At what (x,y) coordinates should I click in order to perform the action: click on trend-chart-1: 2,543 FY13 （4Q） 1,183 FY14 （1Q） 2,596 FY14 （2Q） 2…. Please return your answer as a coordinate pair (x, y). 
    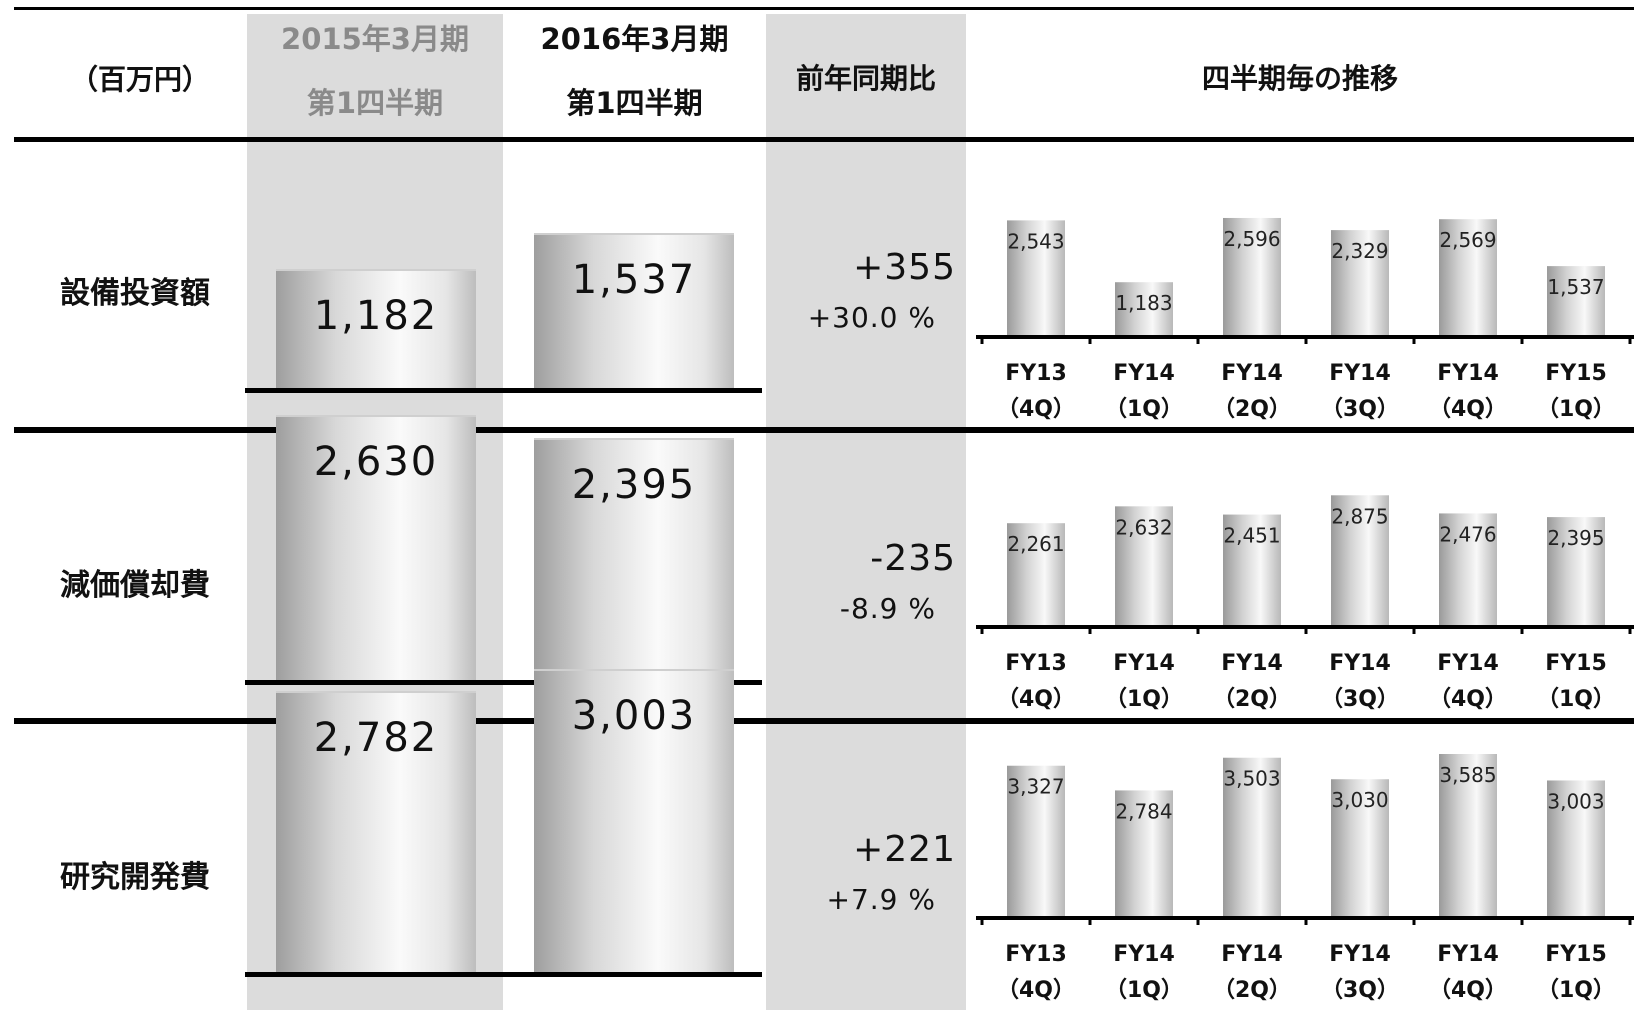
    Looking at the image, I should click on (1305, 319).